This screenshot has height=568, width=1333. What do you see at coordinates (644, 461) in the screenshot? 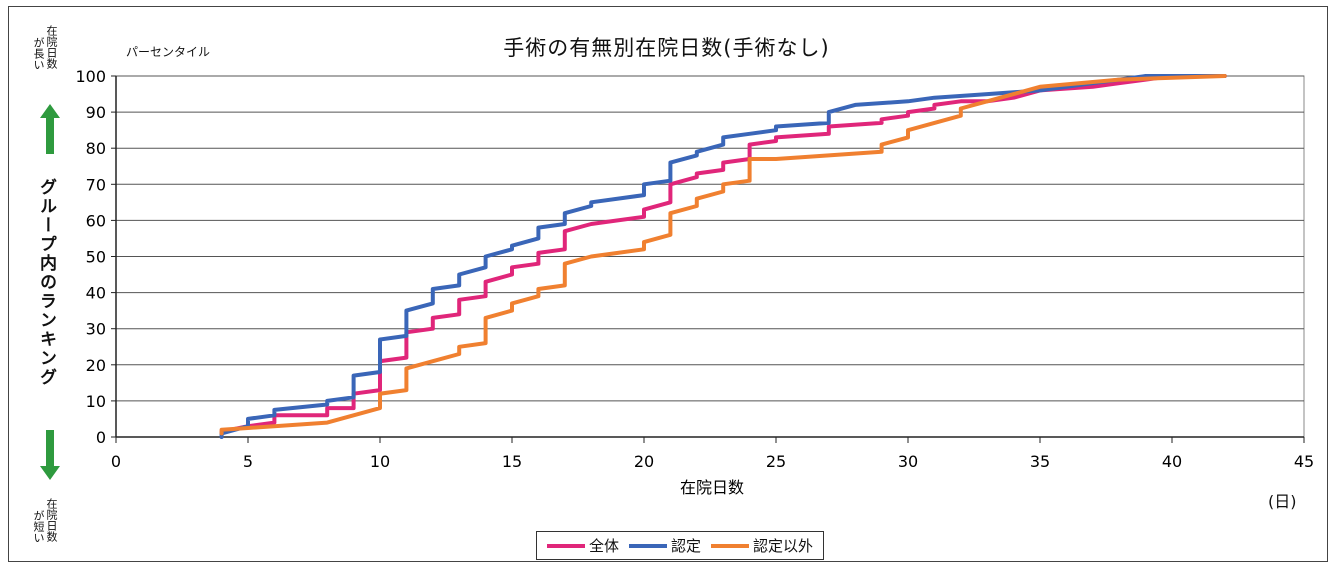
I see `x-tick-label: 20` at bounding box center [644, 461].